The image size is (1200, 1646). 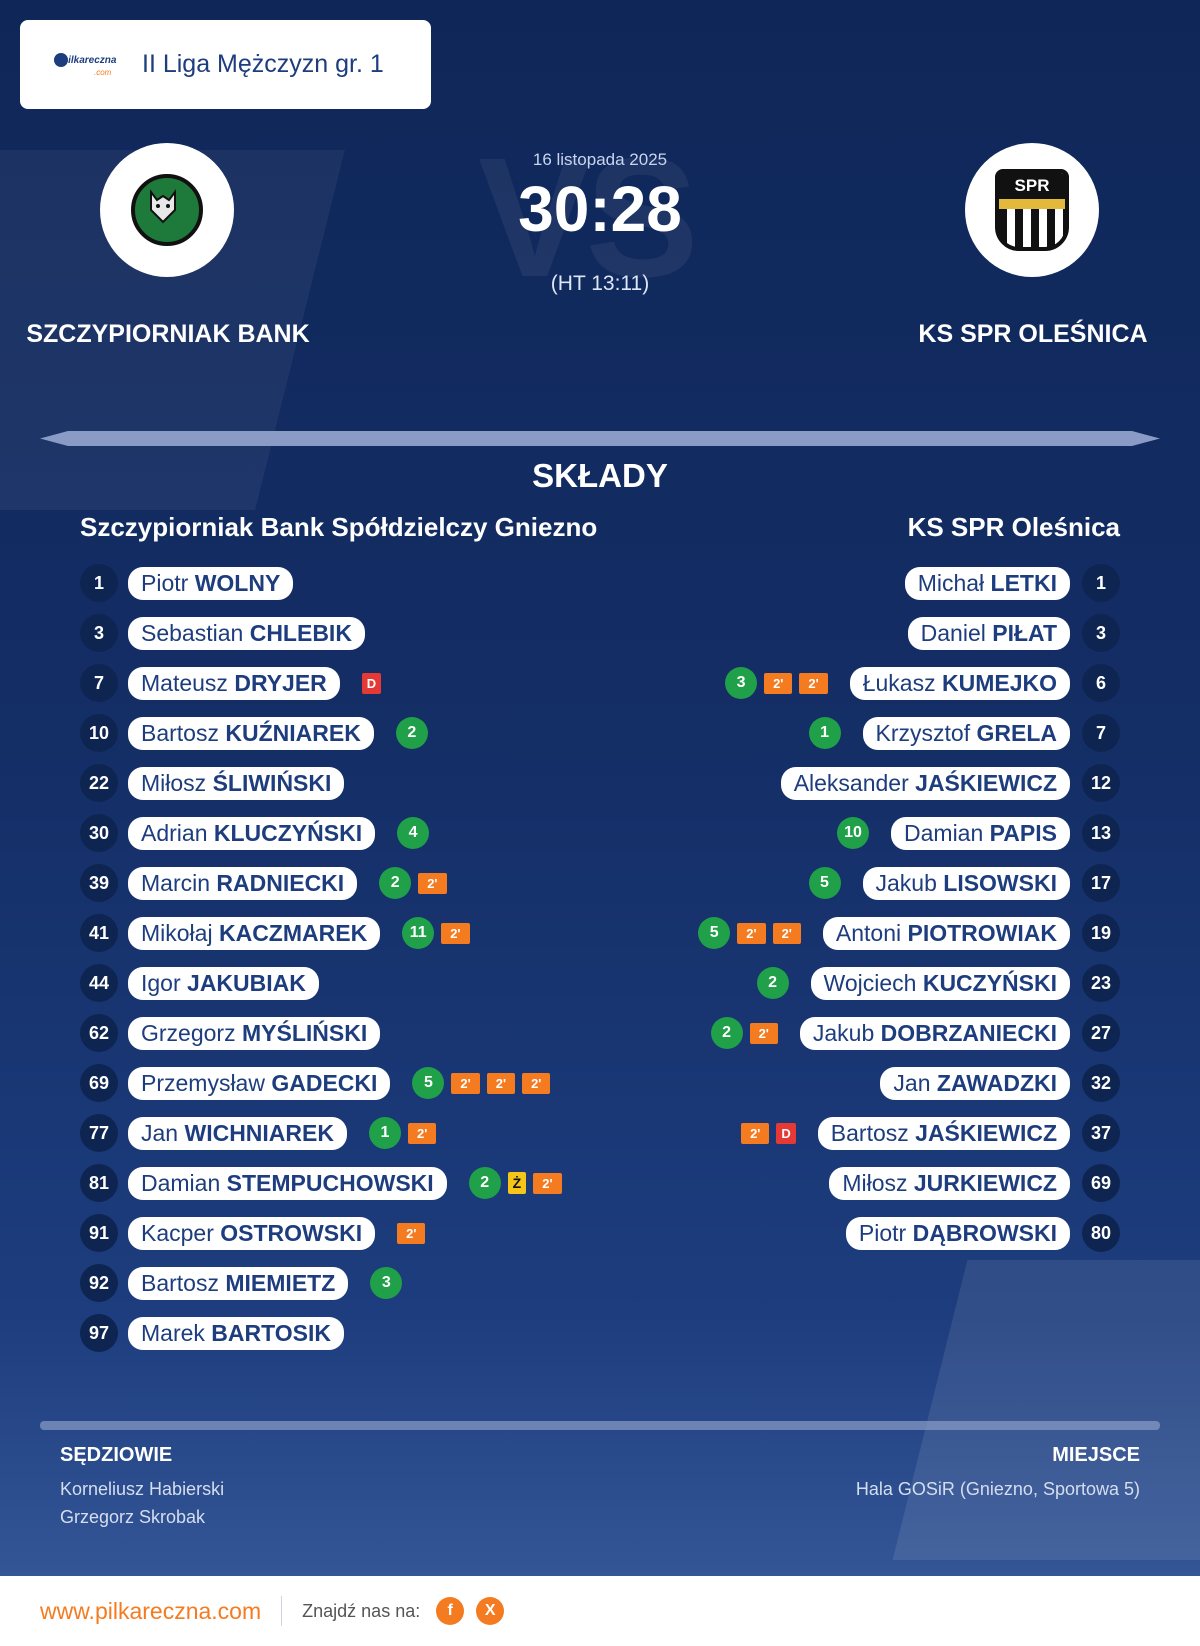 What do you see at coordinates (288, 832) in the screenshot?
I see `player-last-name: KLUCZYŃSKI` at bounding box center [288, 832].